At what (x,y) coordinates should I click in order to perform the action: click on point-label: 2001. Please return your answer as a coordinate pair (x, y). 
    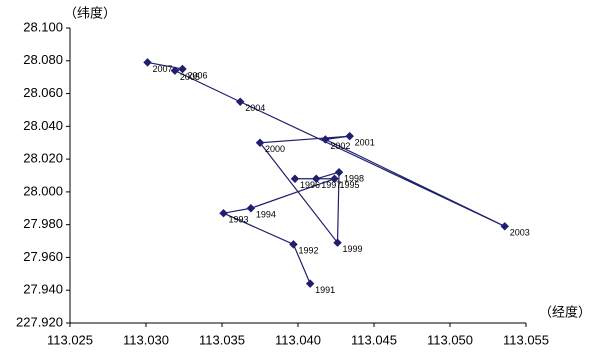
    Looking at the image, I should click on (365, 143).